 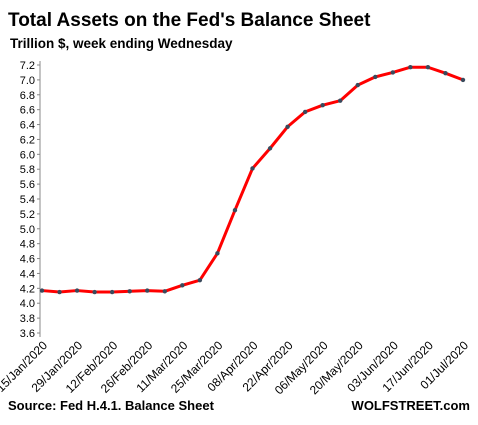 I want to click on y-tick-label: 5.6, so click(x=27, y=185).